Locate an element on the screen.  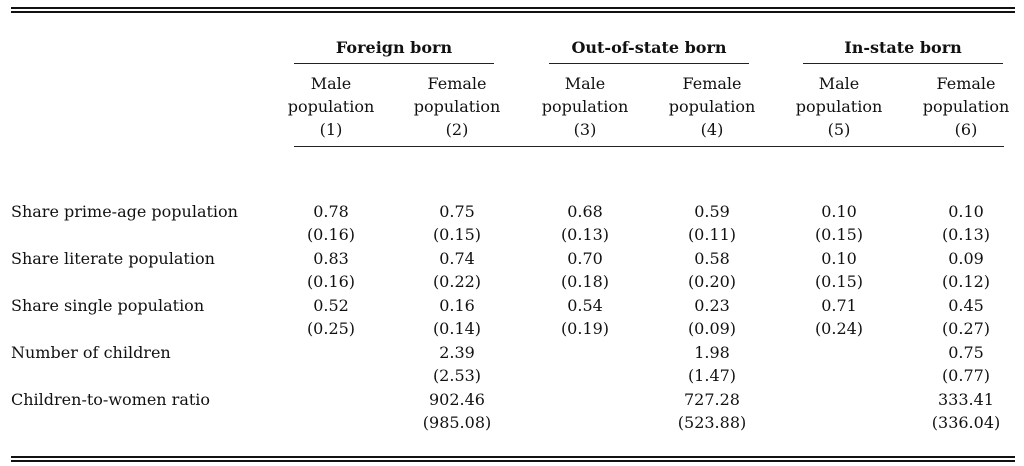
bottom-rule is located at coordinates (513, 457).